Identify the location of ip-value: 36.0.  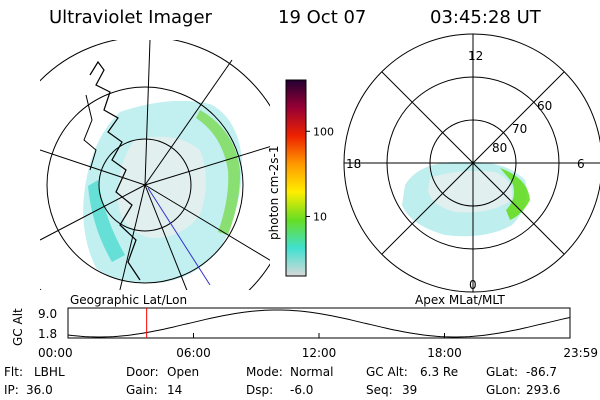
(39, 390).